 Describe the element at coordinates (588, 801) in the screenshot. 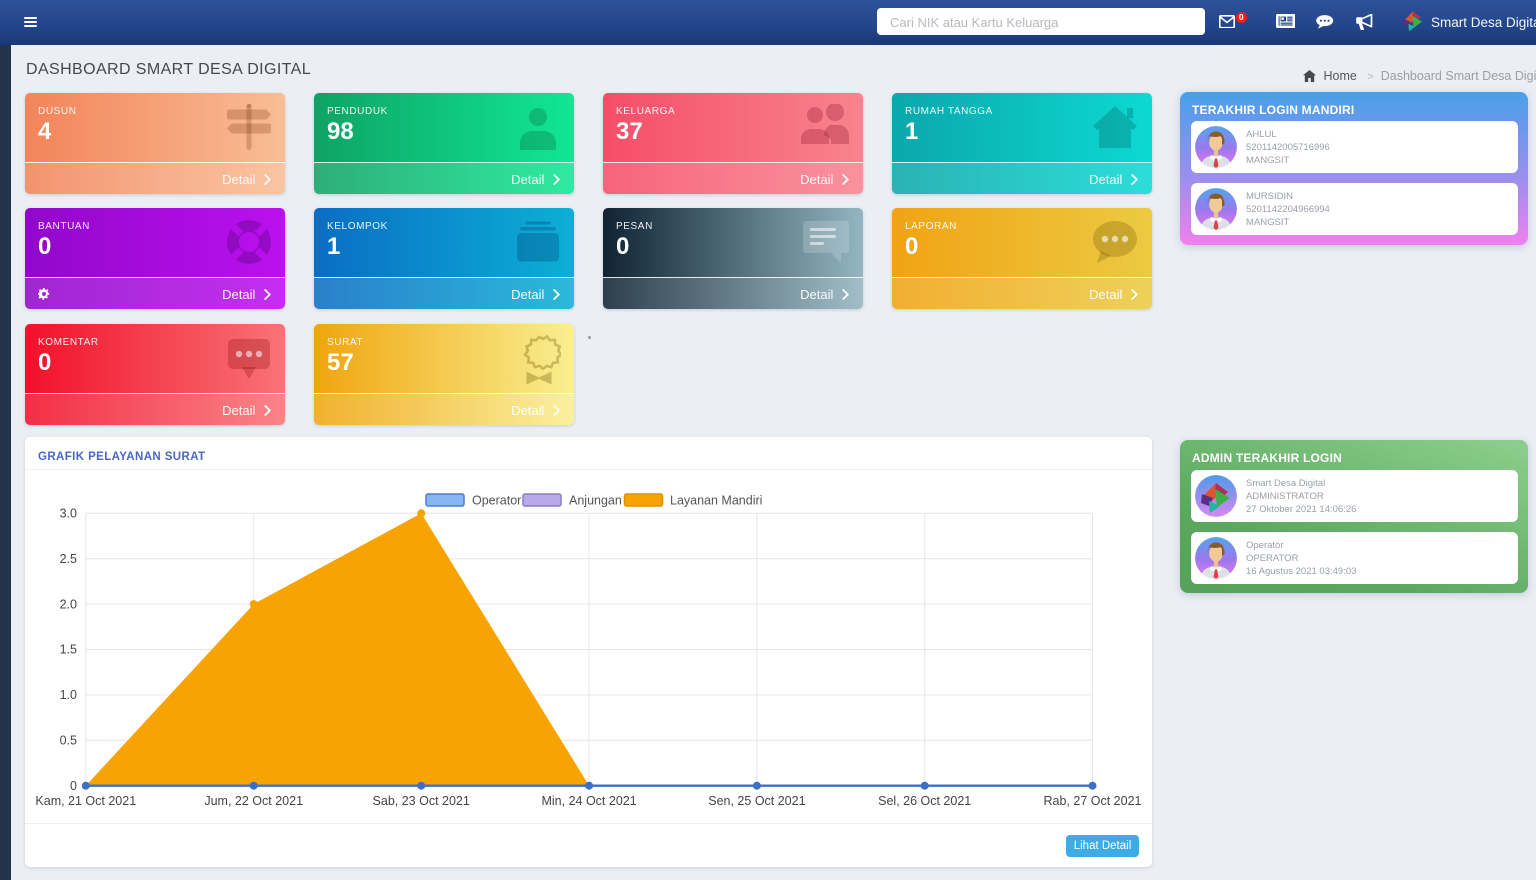

I see `svg-text: Min, 24 Oct 2021` at that location.